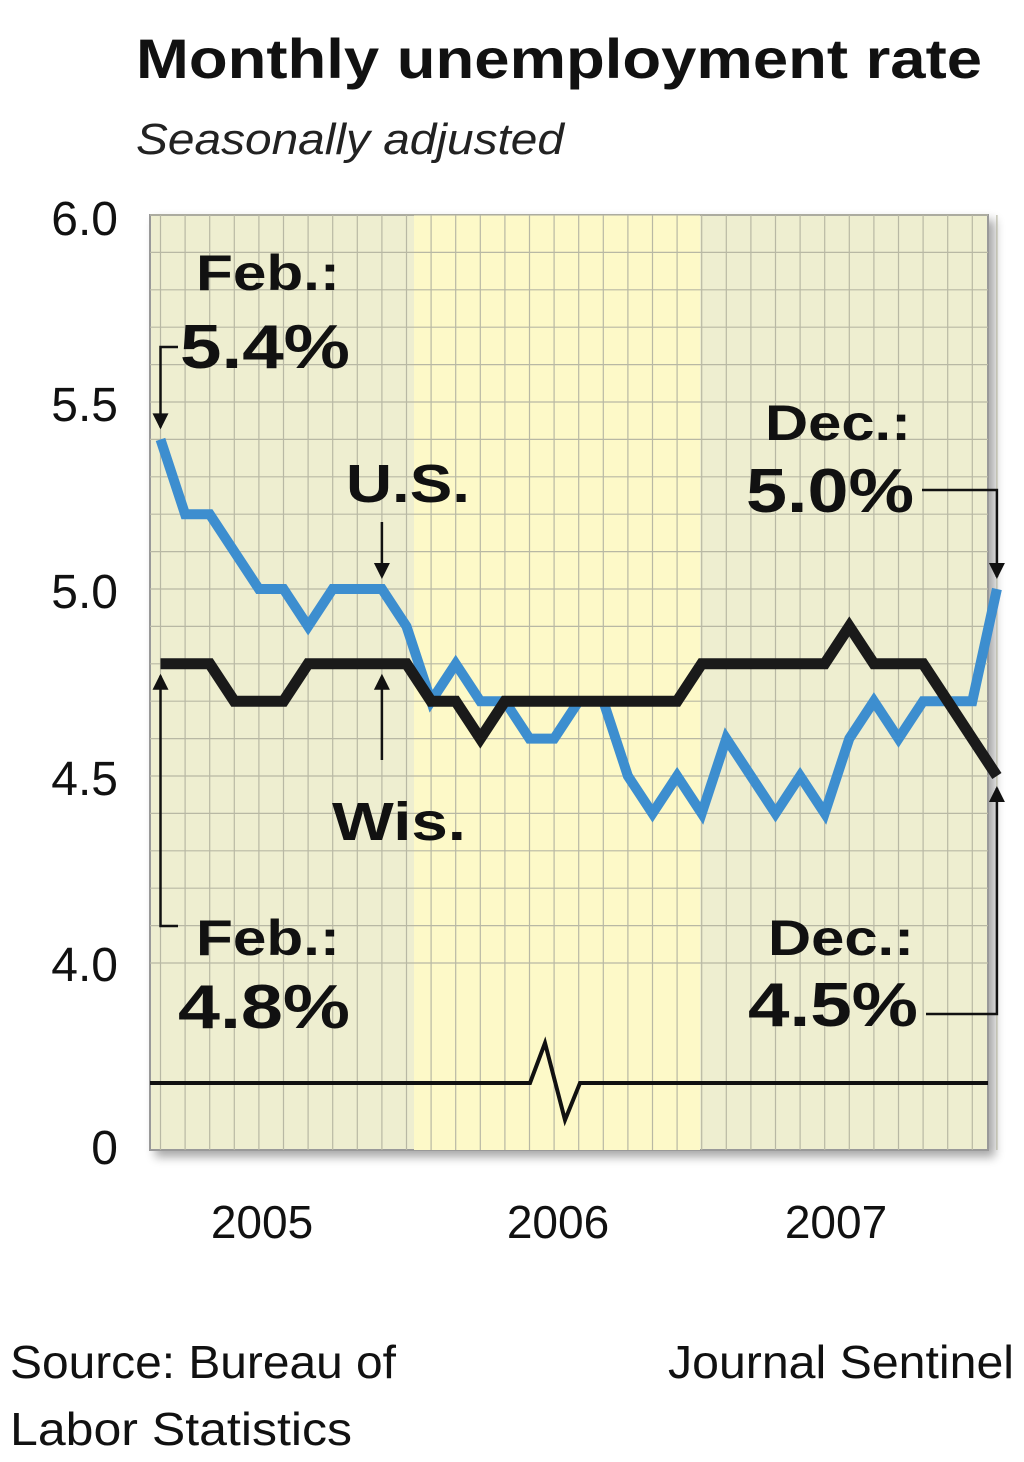  I want to click on x-year-label: 2005, so click(262, 1222).